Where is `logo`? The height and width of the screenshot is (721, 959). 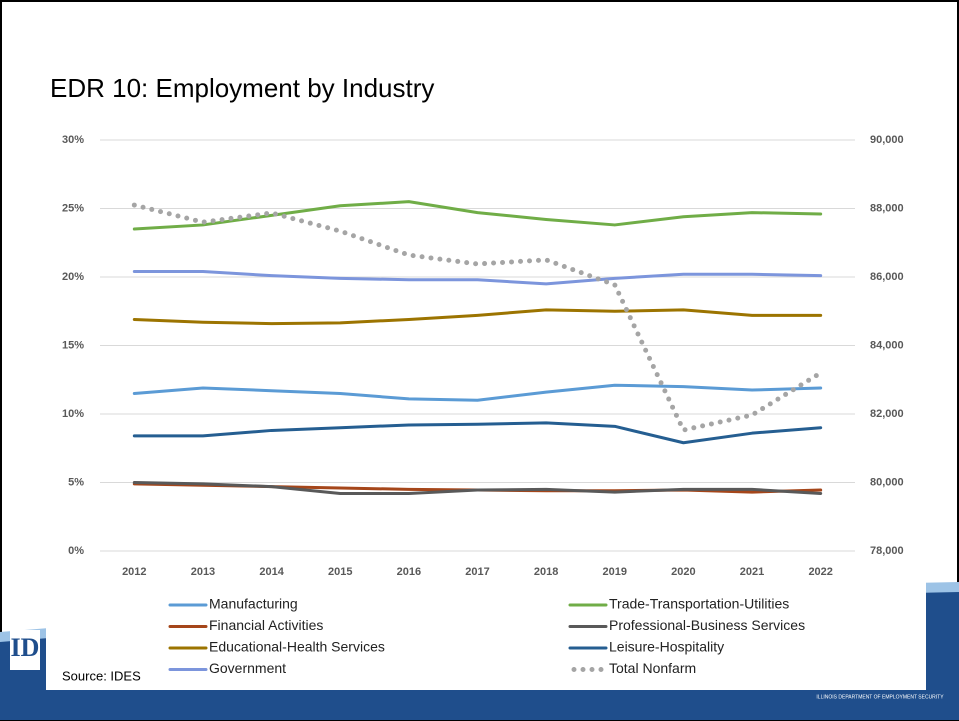 logo is located at coordinates (25, 650).